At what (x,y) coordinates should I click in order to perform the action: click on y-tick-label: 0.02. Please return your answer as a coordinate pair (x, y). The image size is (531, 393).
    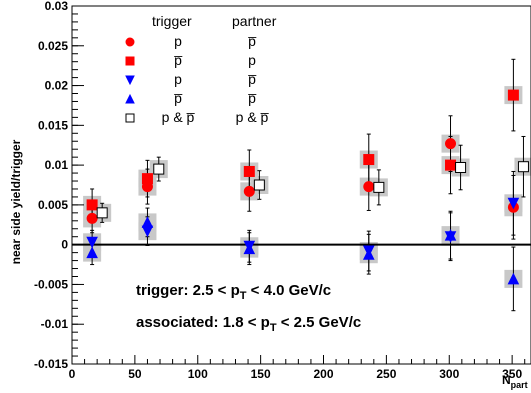
    Looking at the image, I should click on (57, 86).